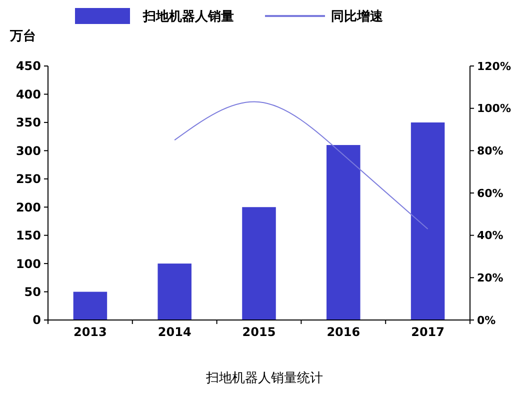  Describe the element at coordinates (494, 66) in the screenshot. I see `y2-tick-label: 120%` at that location.